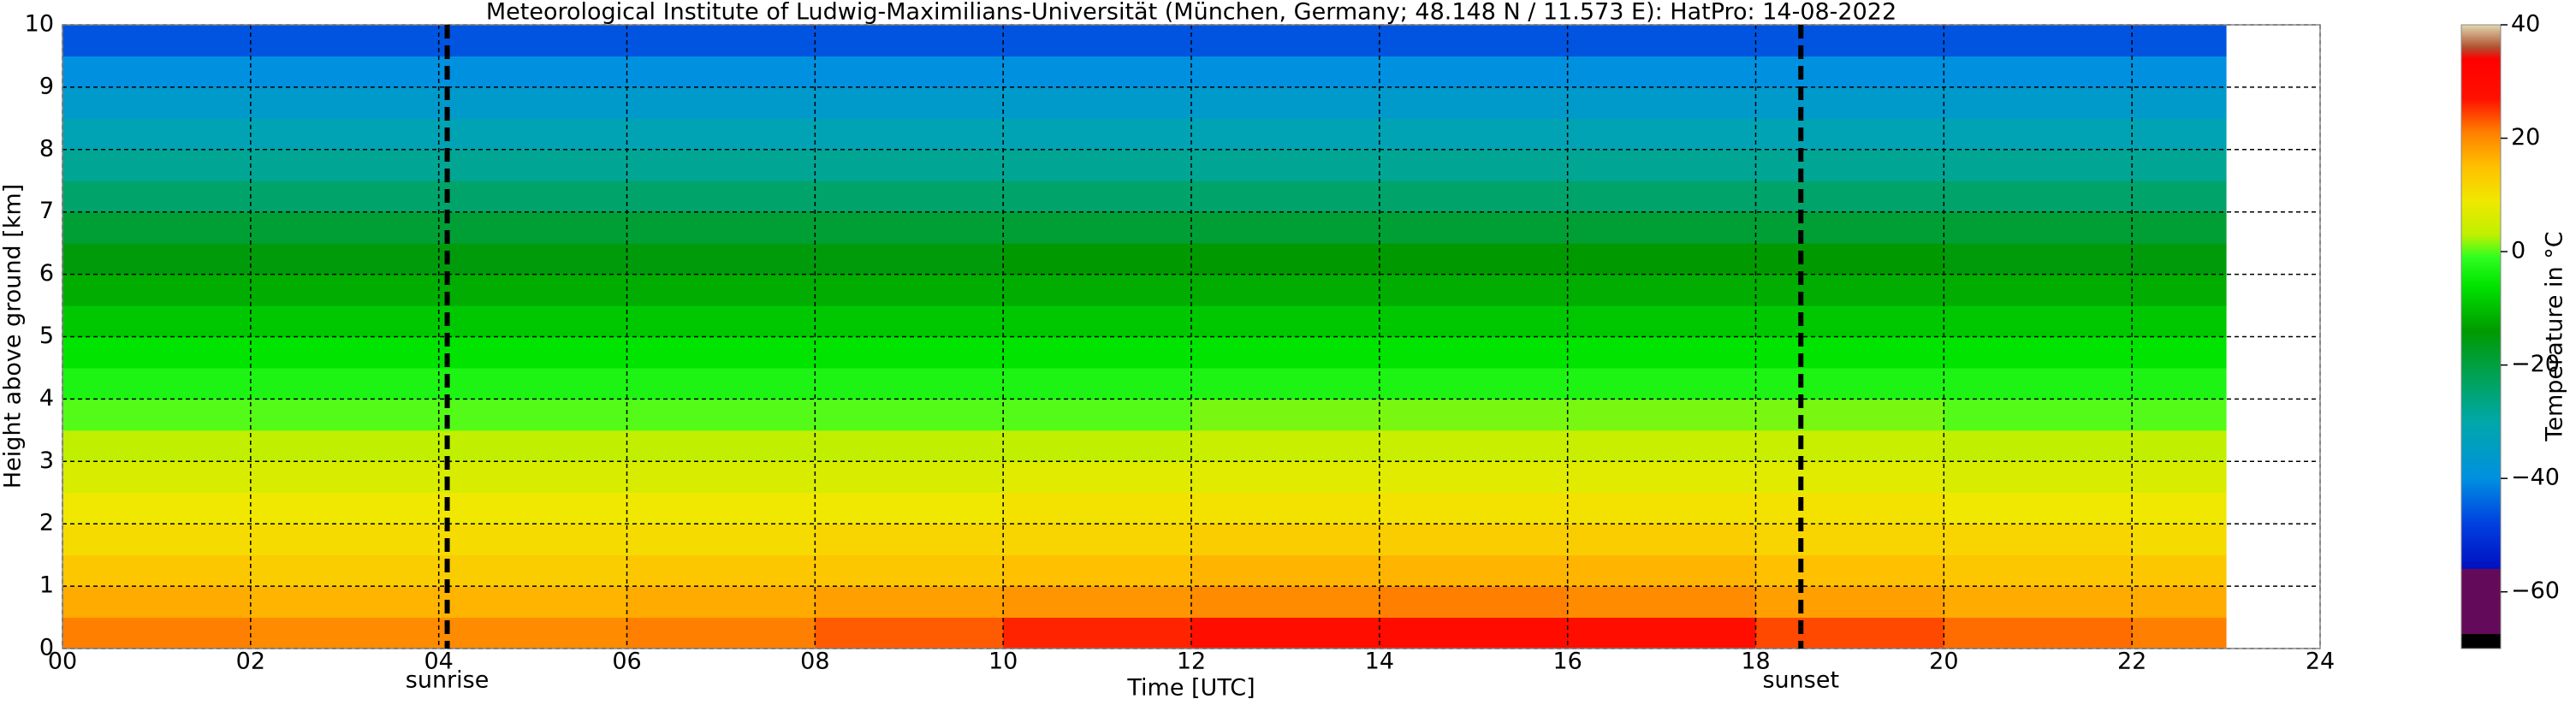  I want to click on x-tick-label: 12, so click(1191, 662).